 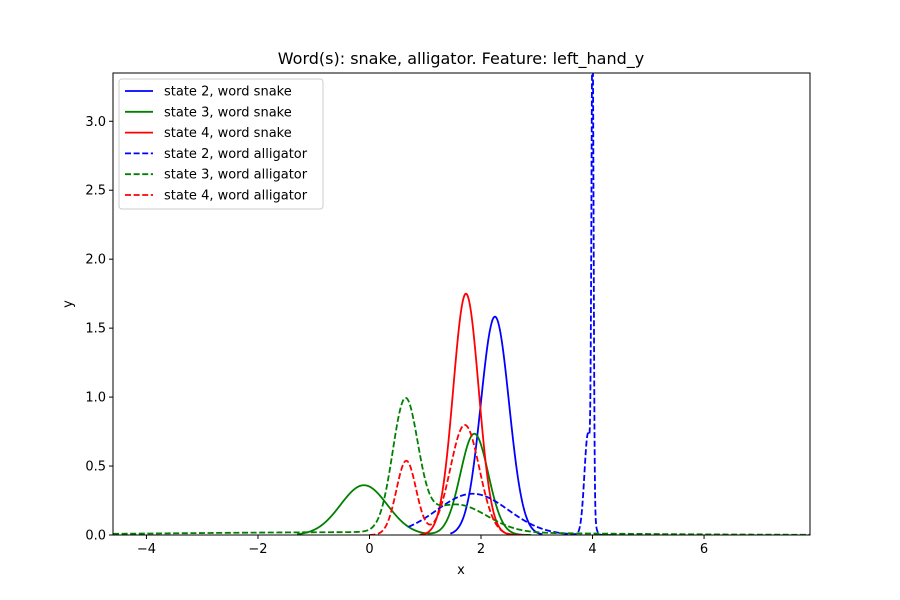 I want to click on x-tick-label: −2, so click(x=257, y=549).